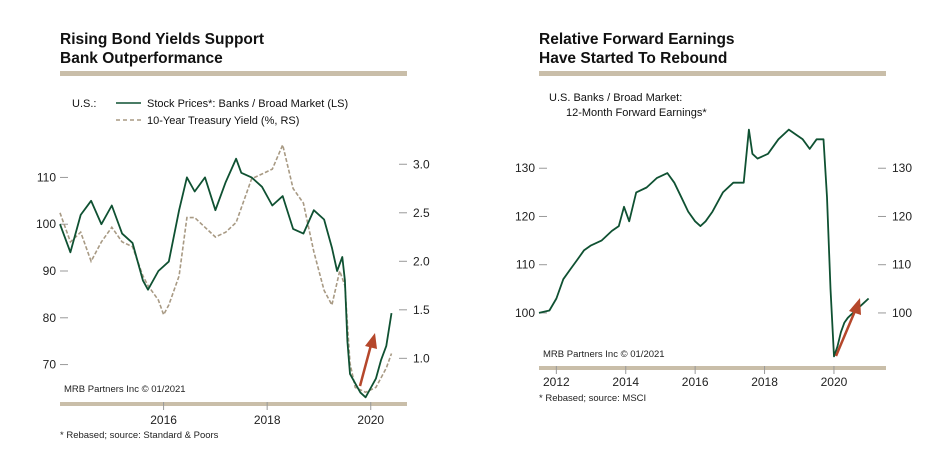  I want to click on right-credit: MRB Partners Inc © 01/2021, so click(604, 354).